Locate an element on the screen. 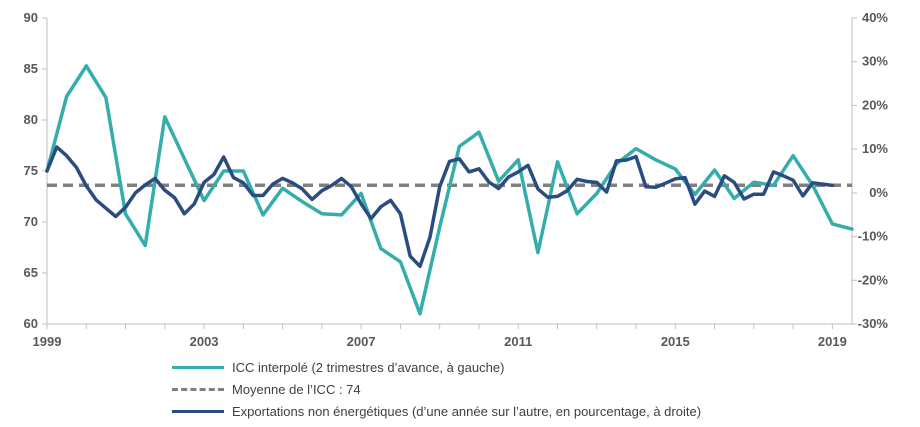 This screenshot has height=427, width=920. legend-swatch-average is located at coordinates (198, 389).